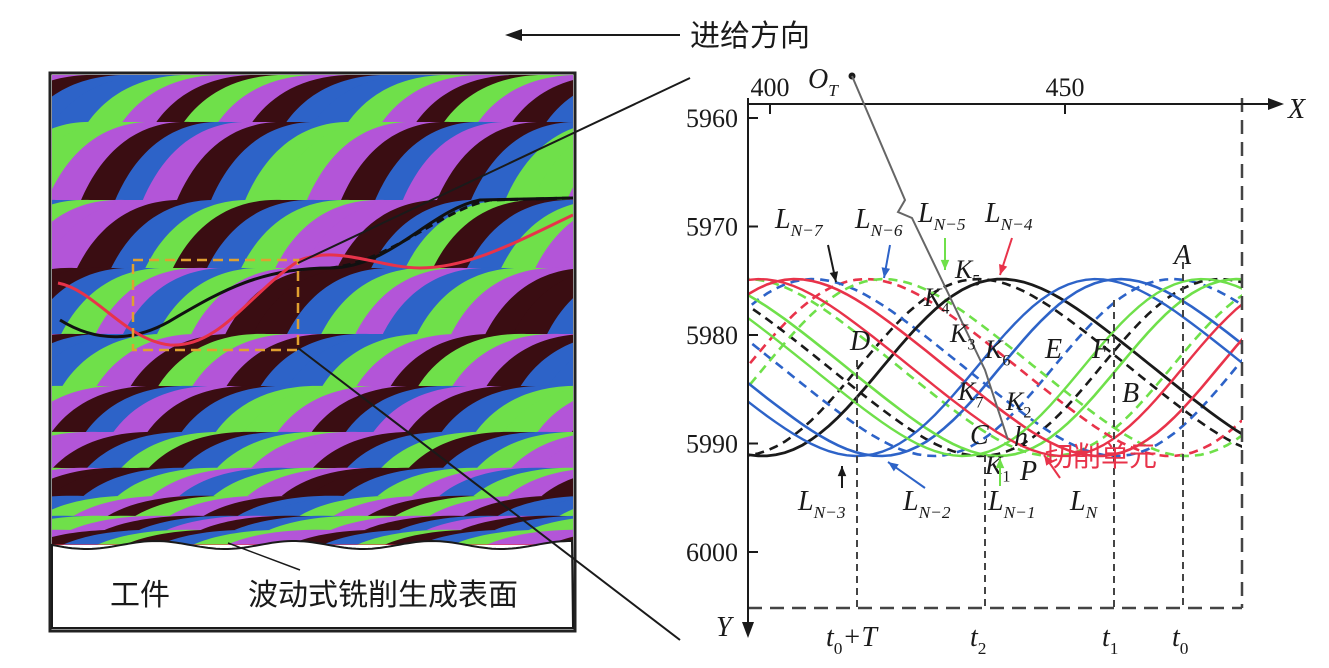 The width and height of the screenshot is (1329, 668). I want to click on wavy-milled-surface, so click(313, 584).